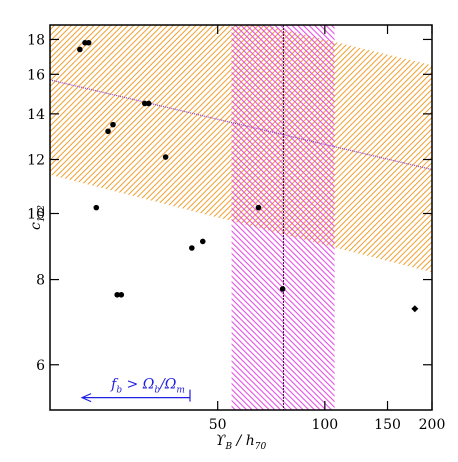 The width and height of the screenshot is (458, 462). What do you see at coordinates (40, 366) in the screenshot?
I see `y-tick-label: 6` at bounding box center [40, 366].